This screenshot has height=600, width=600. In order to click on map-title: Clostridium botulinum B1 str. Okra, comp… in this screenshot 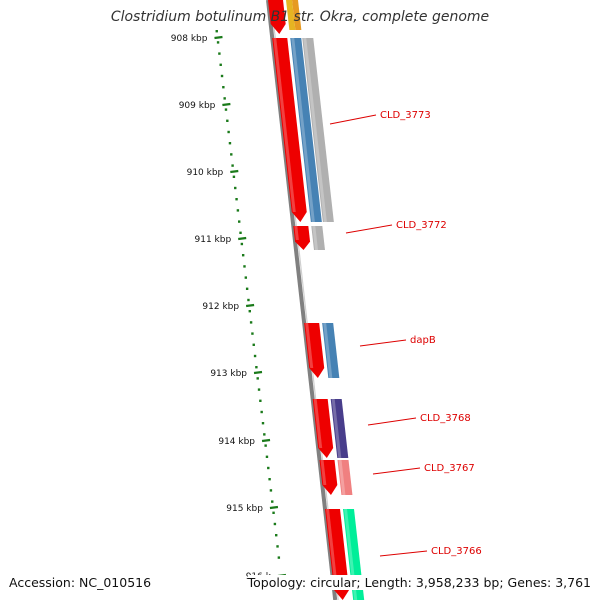, I will do `click(300, 17)`.